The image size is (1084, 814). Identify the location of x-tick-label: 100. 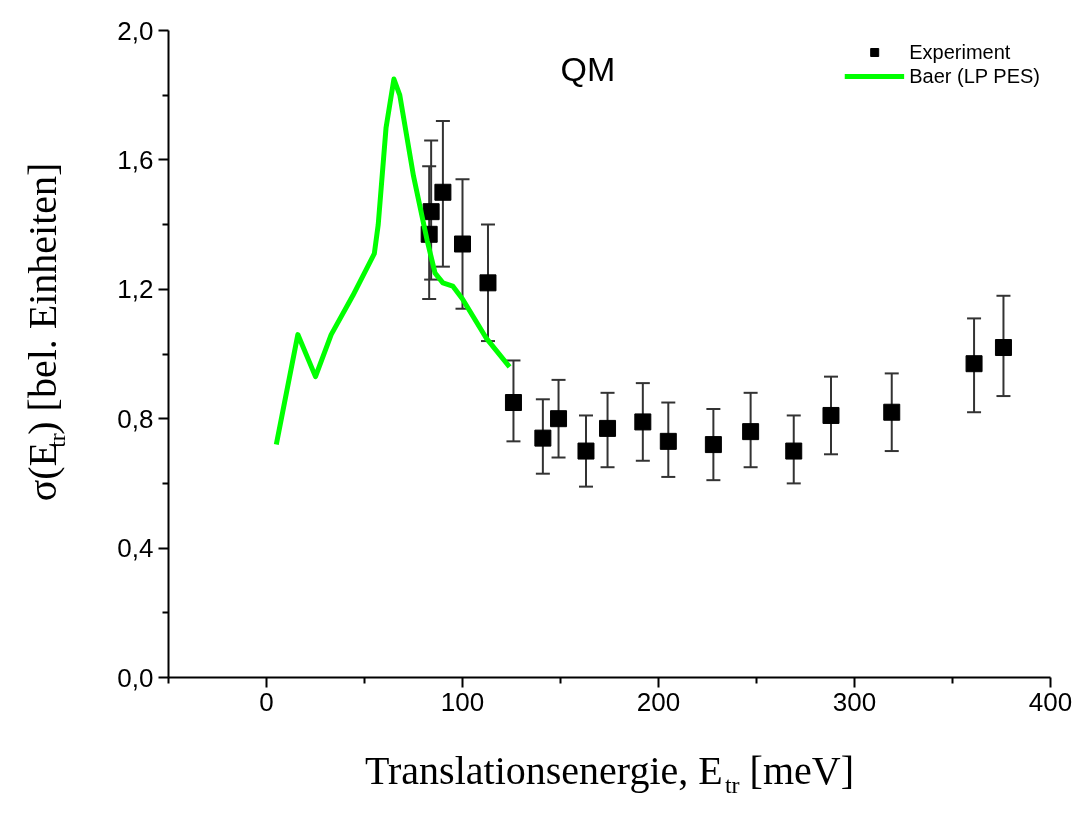
(462, 701).